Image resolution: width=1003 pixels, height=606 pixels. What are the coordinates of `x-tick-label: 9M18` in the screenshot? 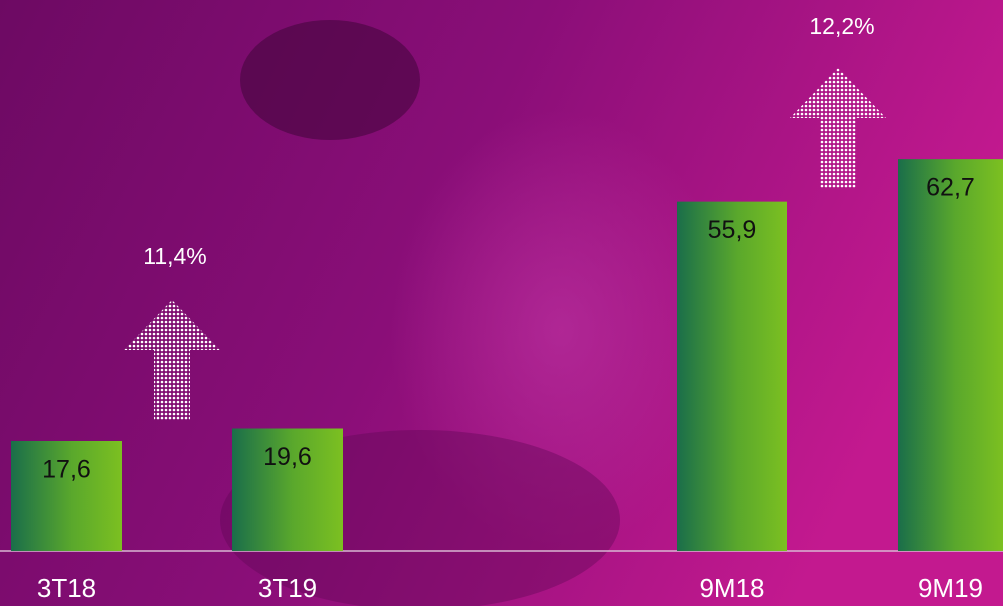 It's located at (731, 588).